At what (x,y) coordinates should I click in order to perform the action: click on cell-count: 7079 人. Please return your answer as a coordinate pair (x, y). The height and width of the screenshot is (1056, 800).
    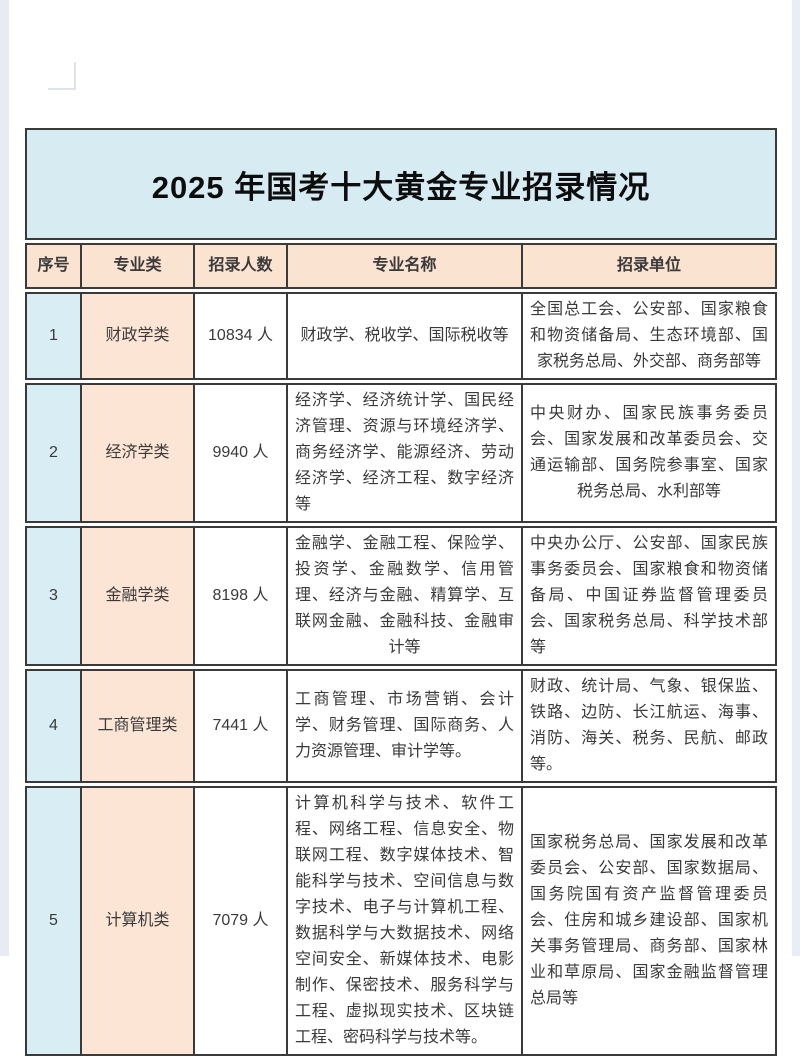
    Looking at the image, I should click on (241, 921).